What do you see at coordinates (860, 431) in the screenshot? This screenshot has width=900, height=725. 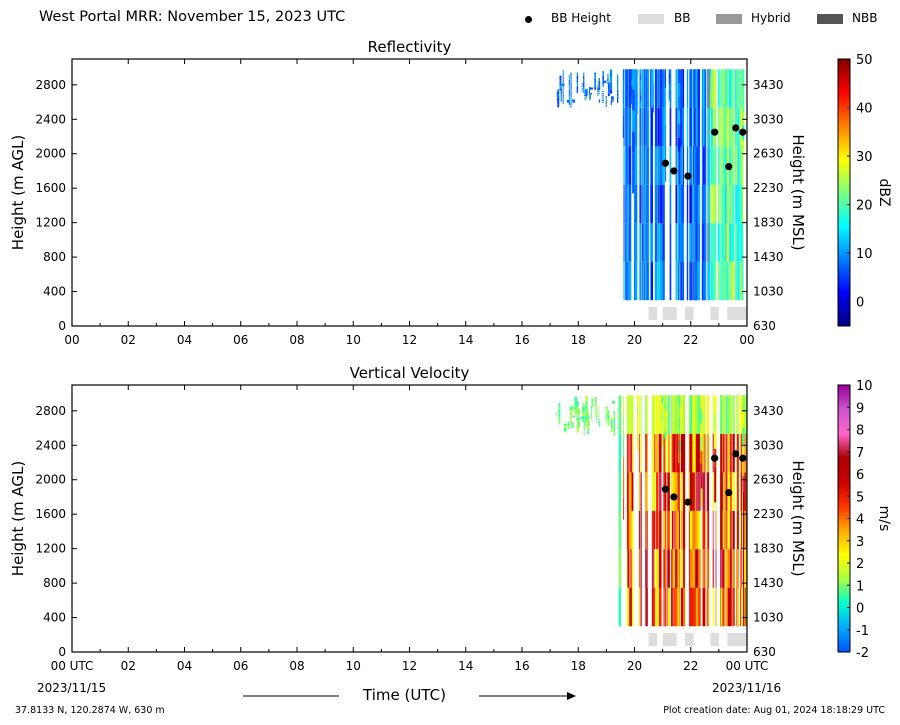 I see `colorbar-tick-label: 8` at bounding box center [860, 431].